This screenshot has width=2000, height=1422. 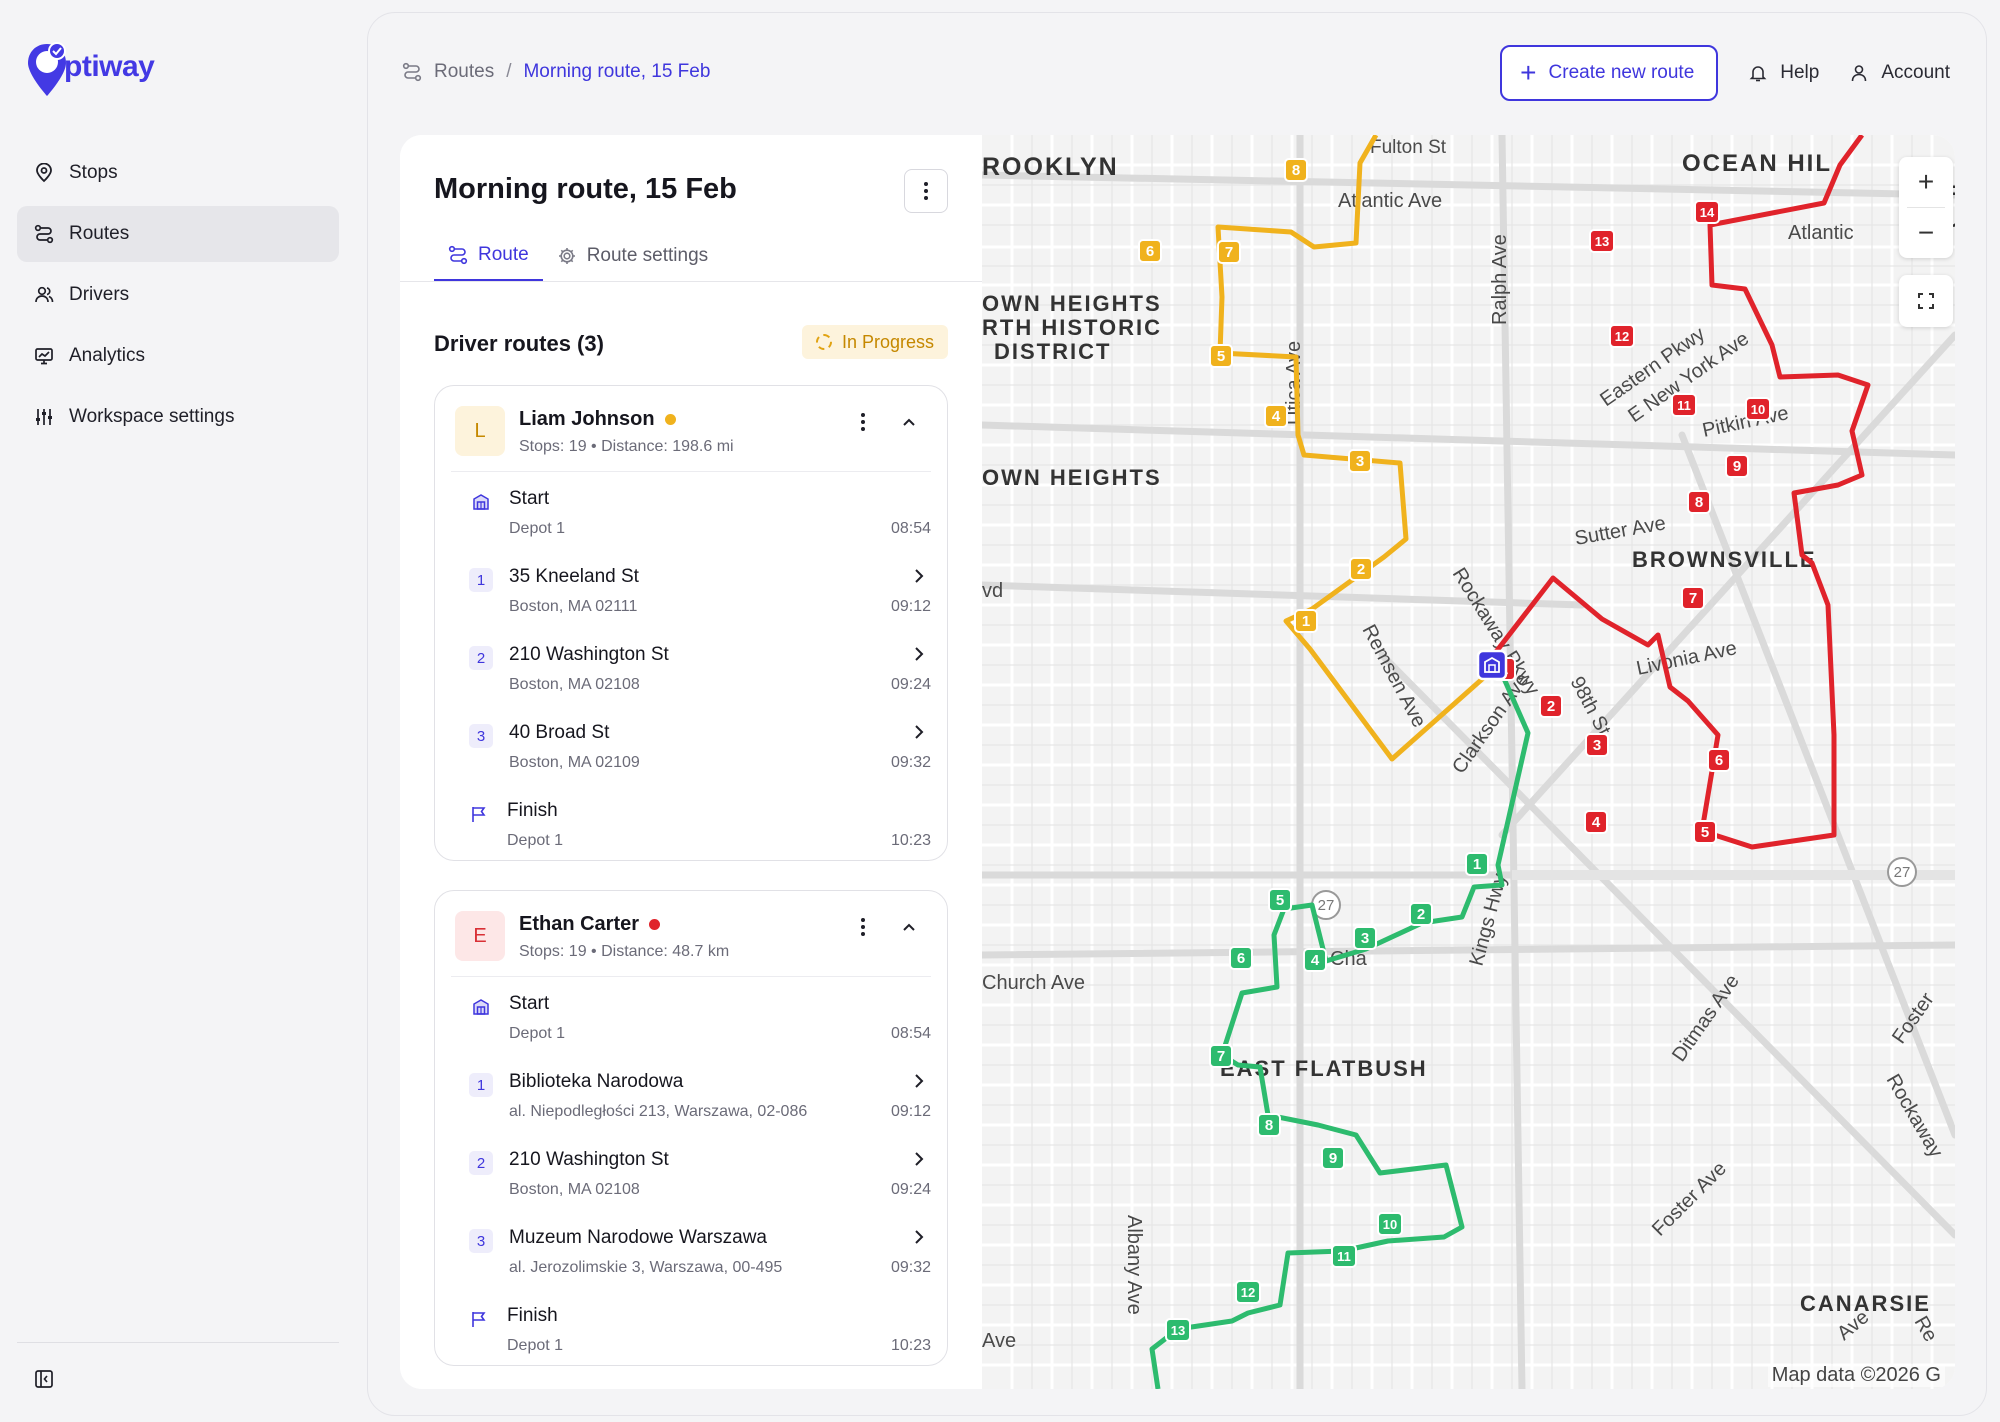 What do you see at coordinates (574, 576) in the screenshot?
I see `stop-name: 35 Kneeland St` at bounding box center [574, 576].